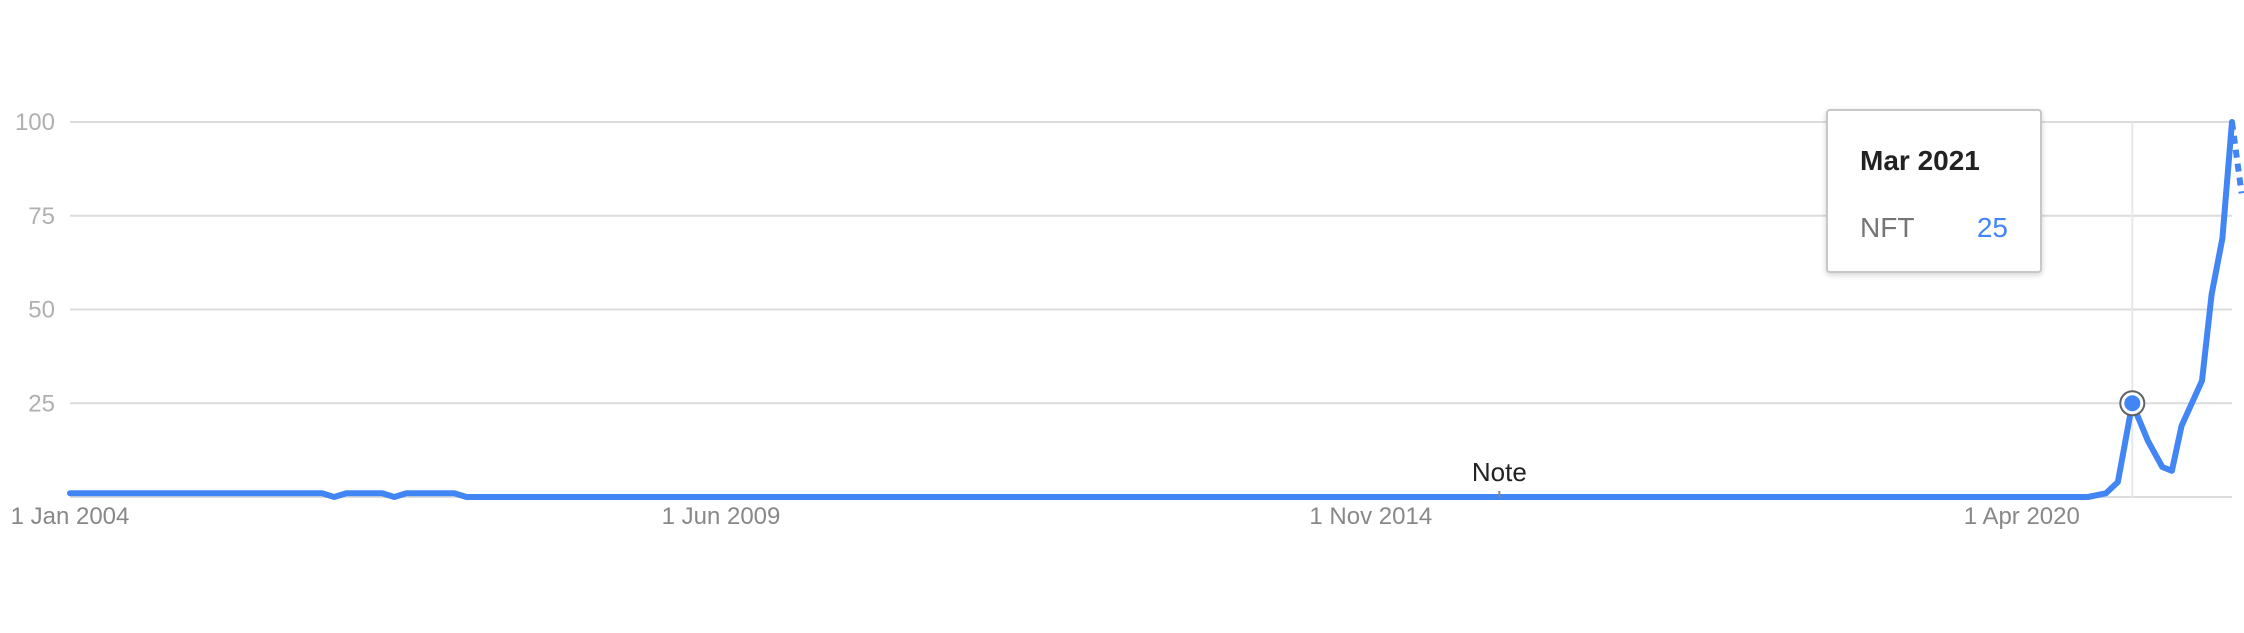  What do you see at coordinates (1370, 516) in the screenshot?
I see `x-tick-label: 1 Nov 2014` at bounding box center [1370, 516].